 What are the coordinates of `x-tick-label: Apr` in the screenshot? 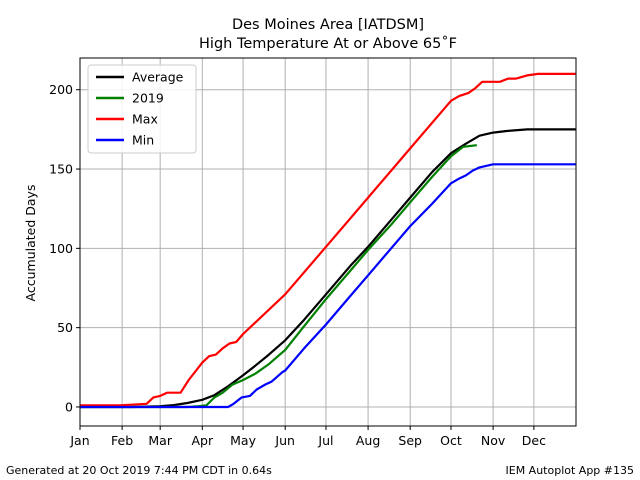 It's located at (202, 440).